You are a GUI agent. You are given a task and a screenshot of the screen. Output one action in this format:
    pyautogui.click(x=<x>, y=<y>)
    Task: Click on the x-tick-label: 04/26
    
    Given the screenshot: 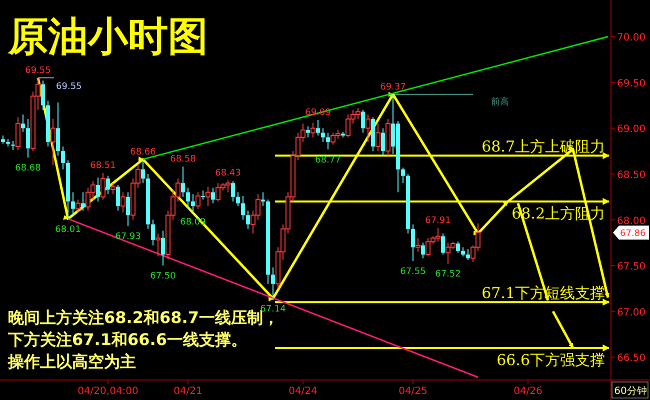 What is the action you would take?
    pyautogui.click(x=528, y=391)
    